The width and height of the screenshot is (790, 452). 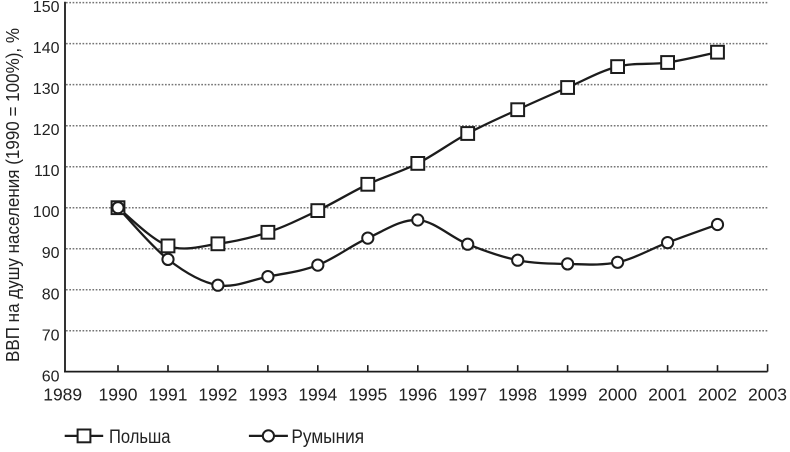 I want to click on svg-text: 130, so click(x=46, y=89).